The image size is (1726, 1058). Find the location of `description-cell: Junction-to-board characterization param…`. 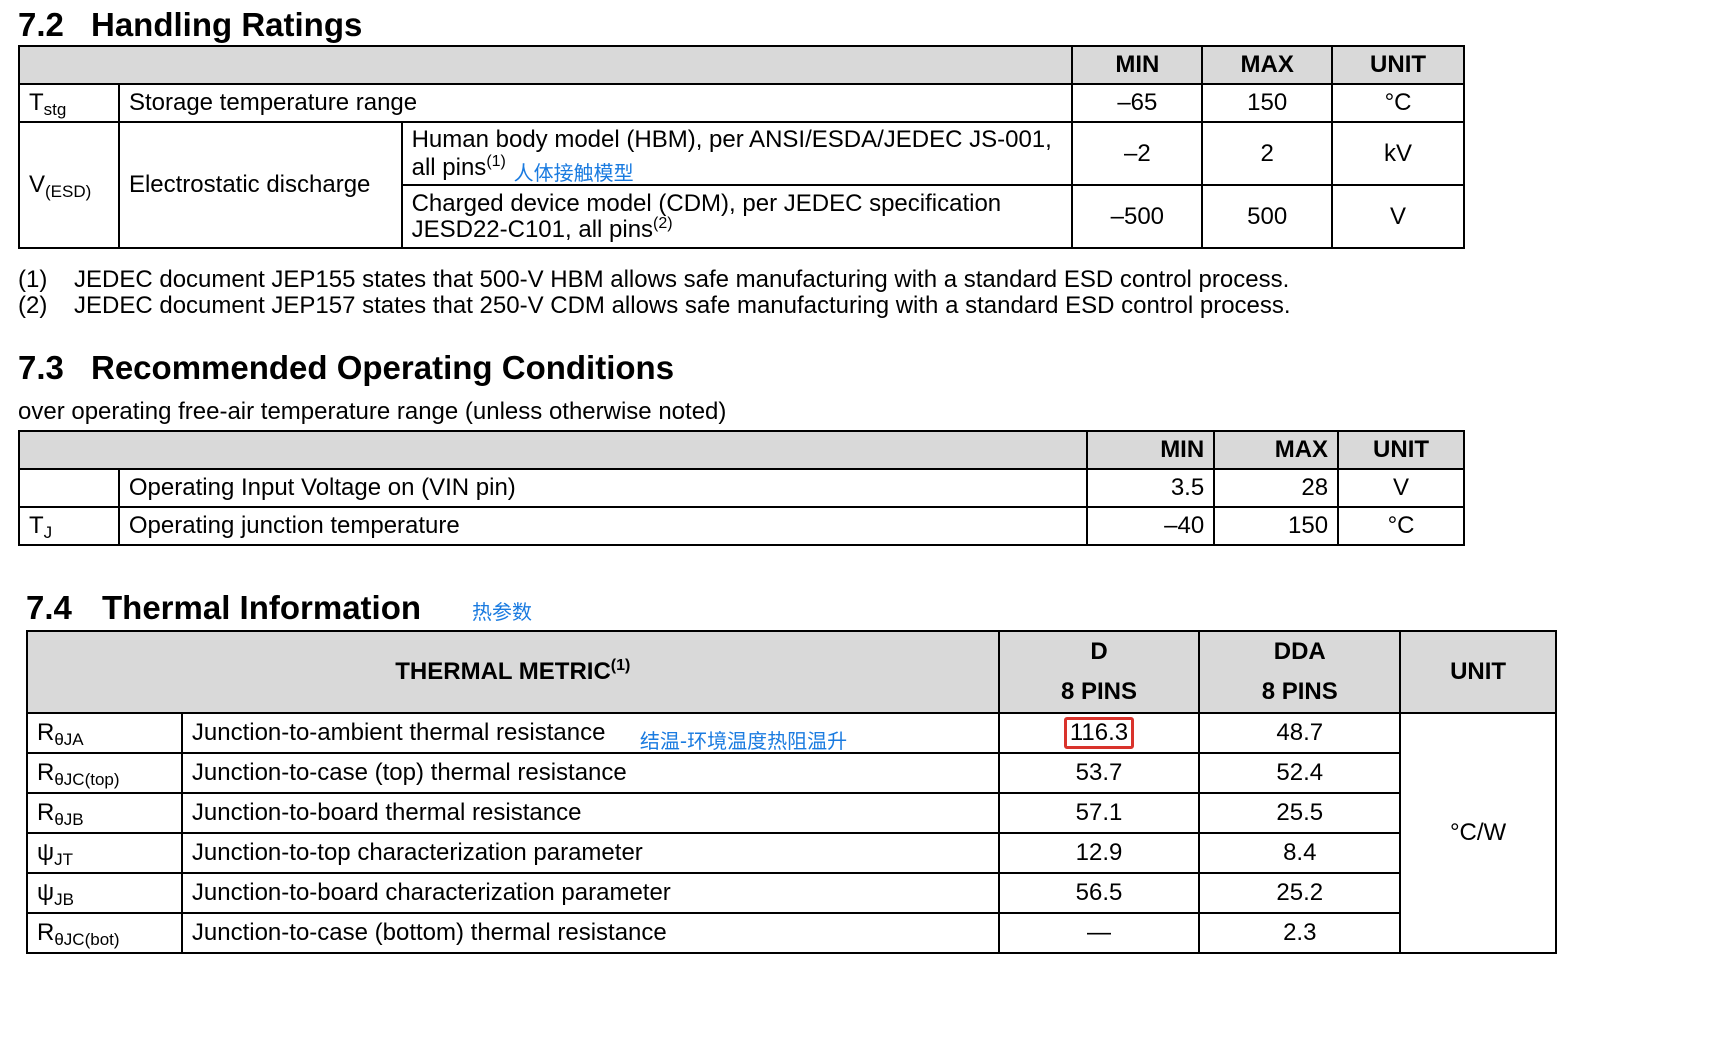

description-cell: Junction-to-board characterization param… is located at coordinates (590, 893).